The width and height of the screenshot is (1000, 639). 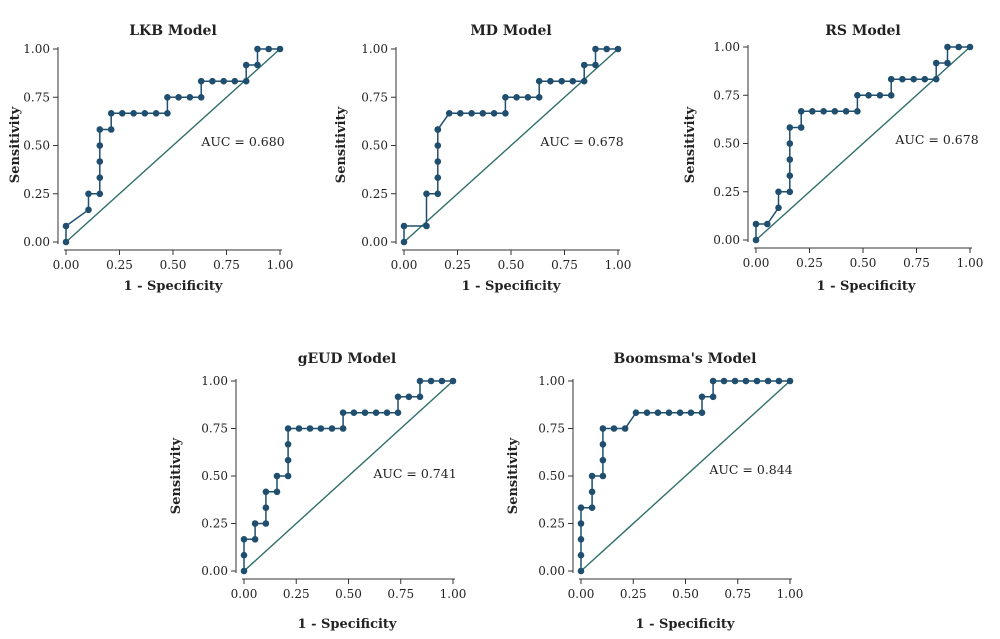 I want to click on y-tick-label: 0.75, so click(x=214, y=429).